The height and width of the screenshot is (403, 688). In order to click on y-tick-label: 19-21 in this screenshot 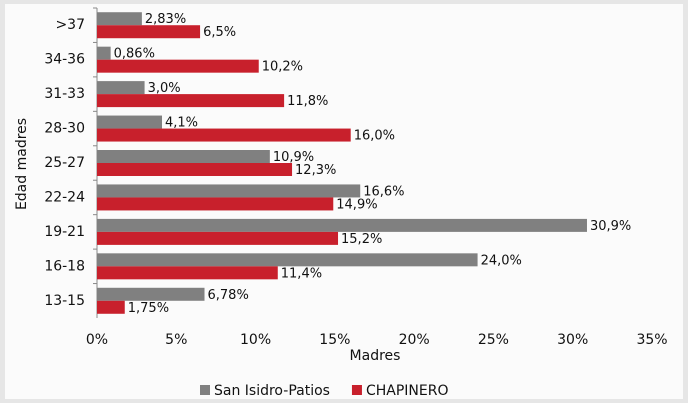, I will do `click(64, 232)`.